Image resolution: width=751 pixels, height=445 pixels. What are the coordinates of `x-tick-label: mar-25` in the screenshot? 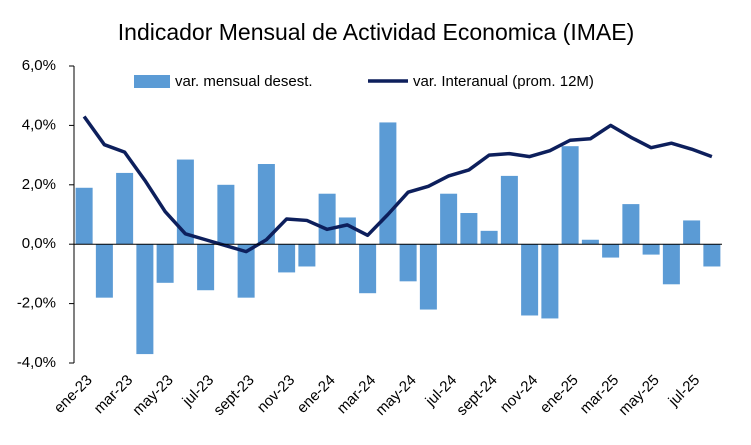 It's located at (600, 395).